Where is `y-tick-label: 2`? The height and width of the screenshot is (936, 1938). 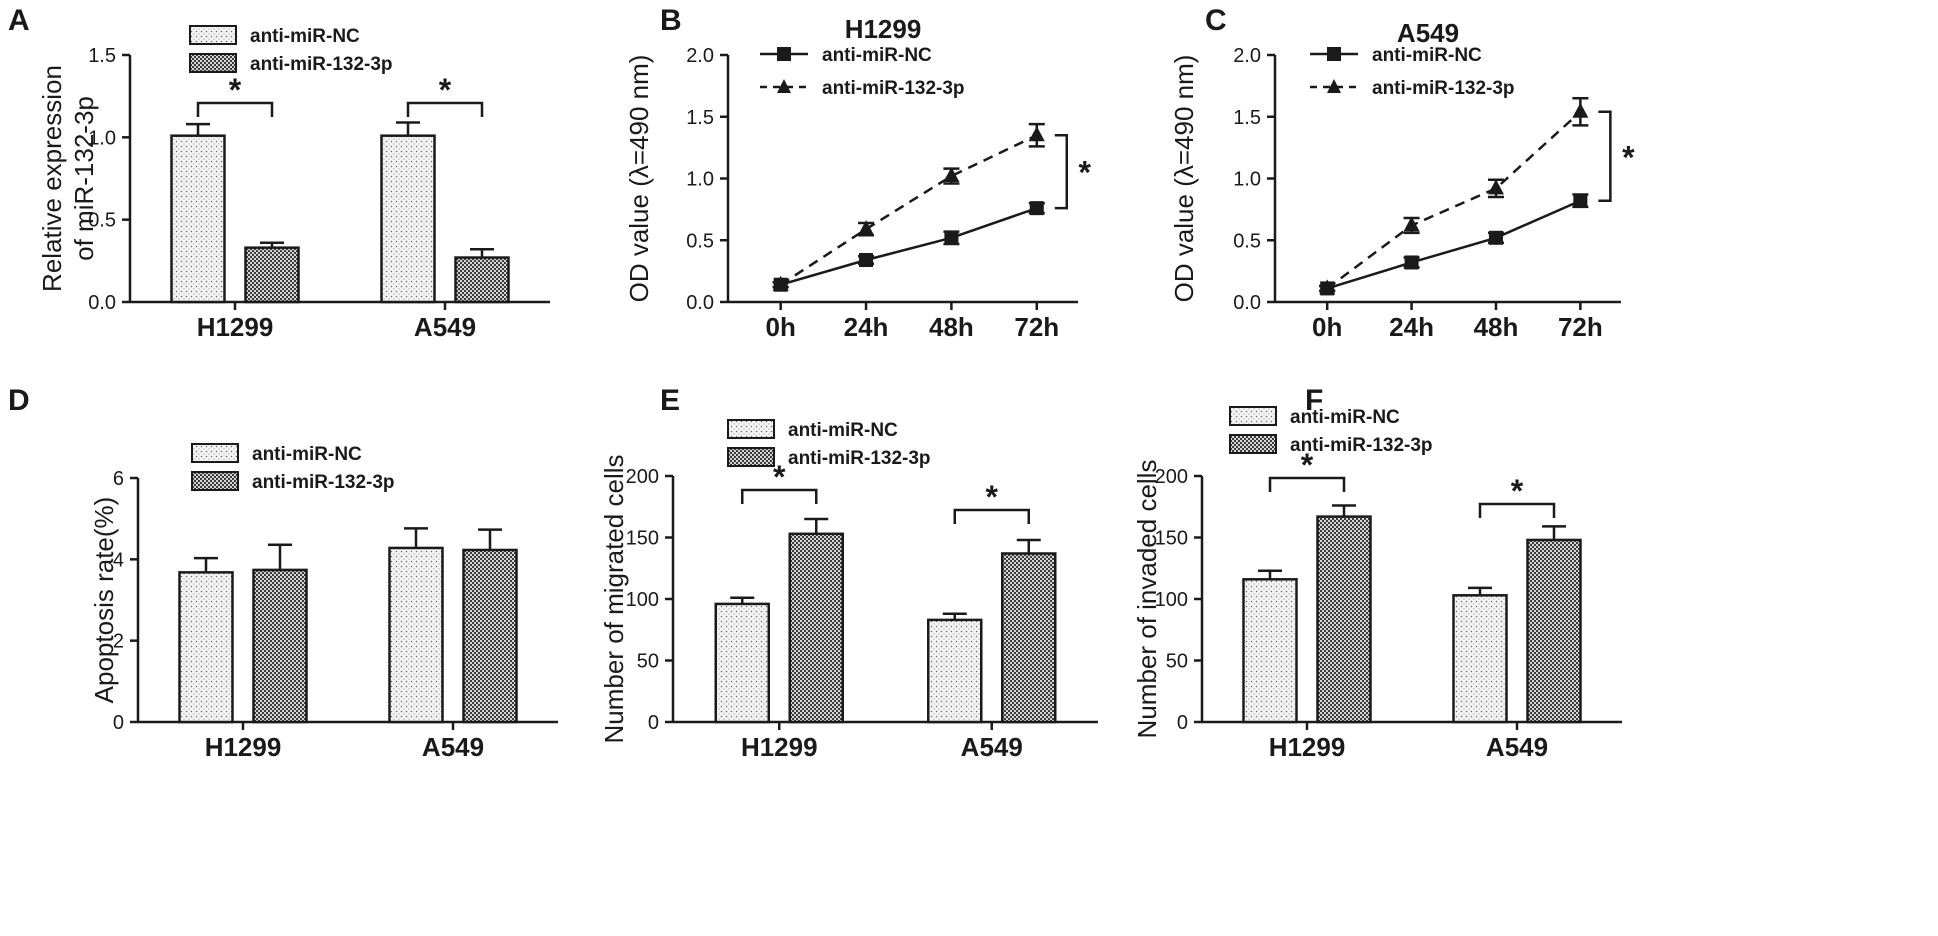 y-tick-label: 2 is located at coordinates (118, 642).